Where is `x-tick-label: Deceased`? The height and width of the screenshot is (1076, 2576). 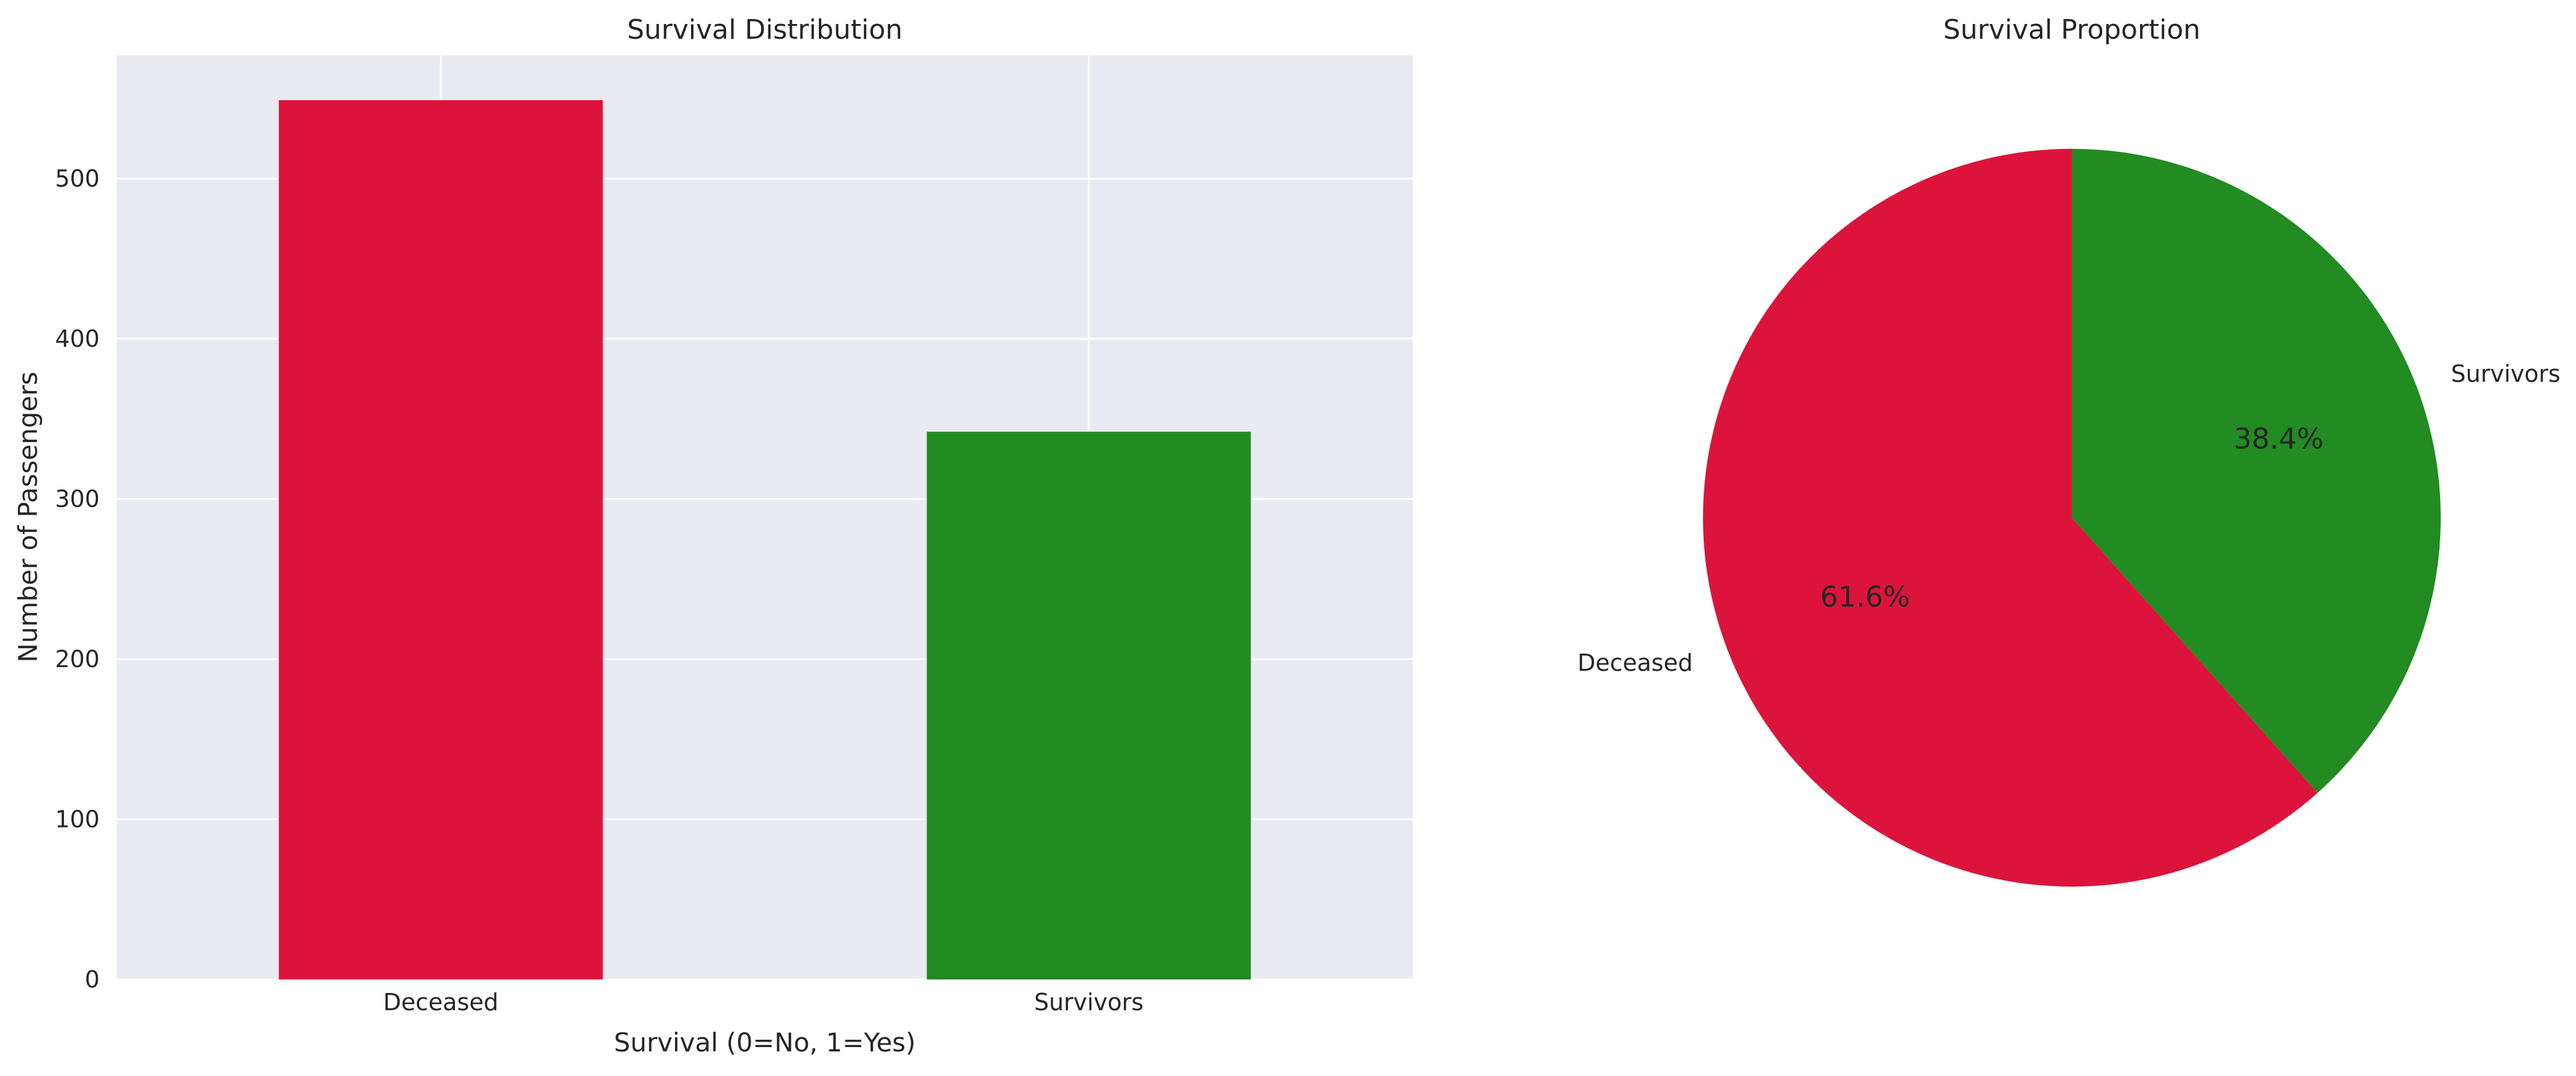
x-tick-label: Deceased is located at coordinates (441, 1003).